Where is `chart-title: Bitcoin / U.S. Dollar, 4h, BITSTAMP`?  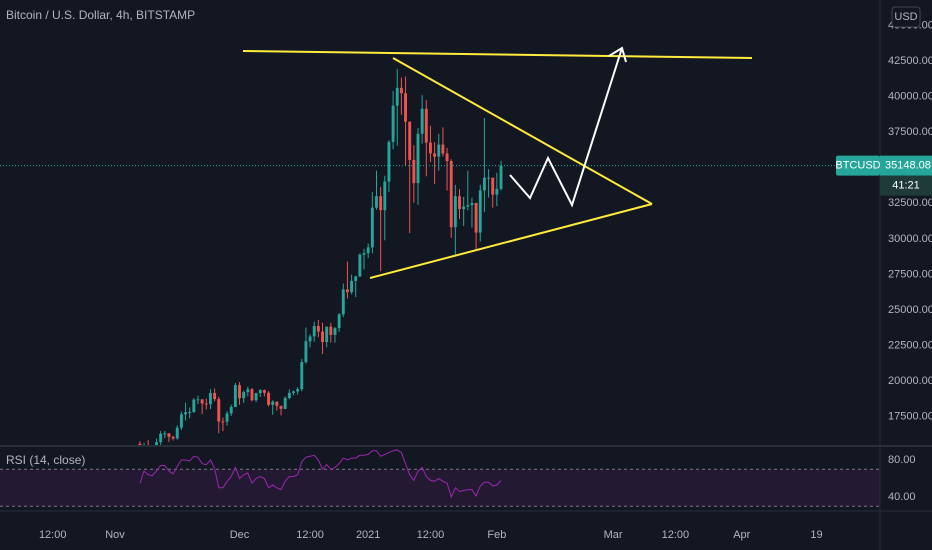 chart-title: Bitcoin / U.S. Dollar, 4h, BITSTAMP is located at coordinates (100, 15).